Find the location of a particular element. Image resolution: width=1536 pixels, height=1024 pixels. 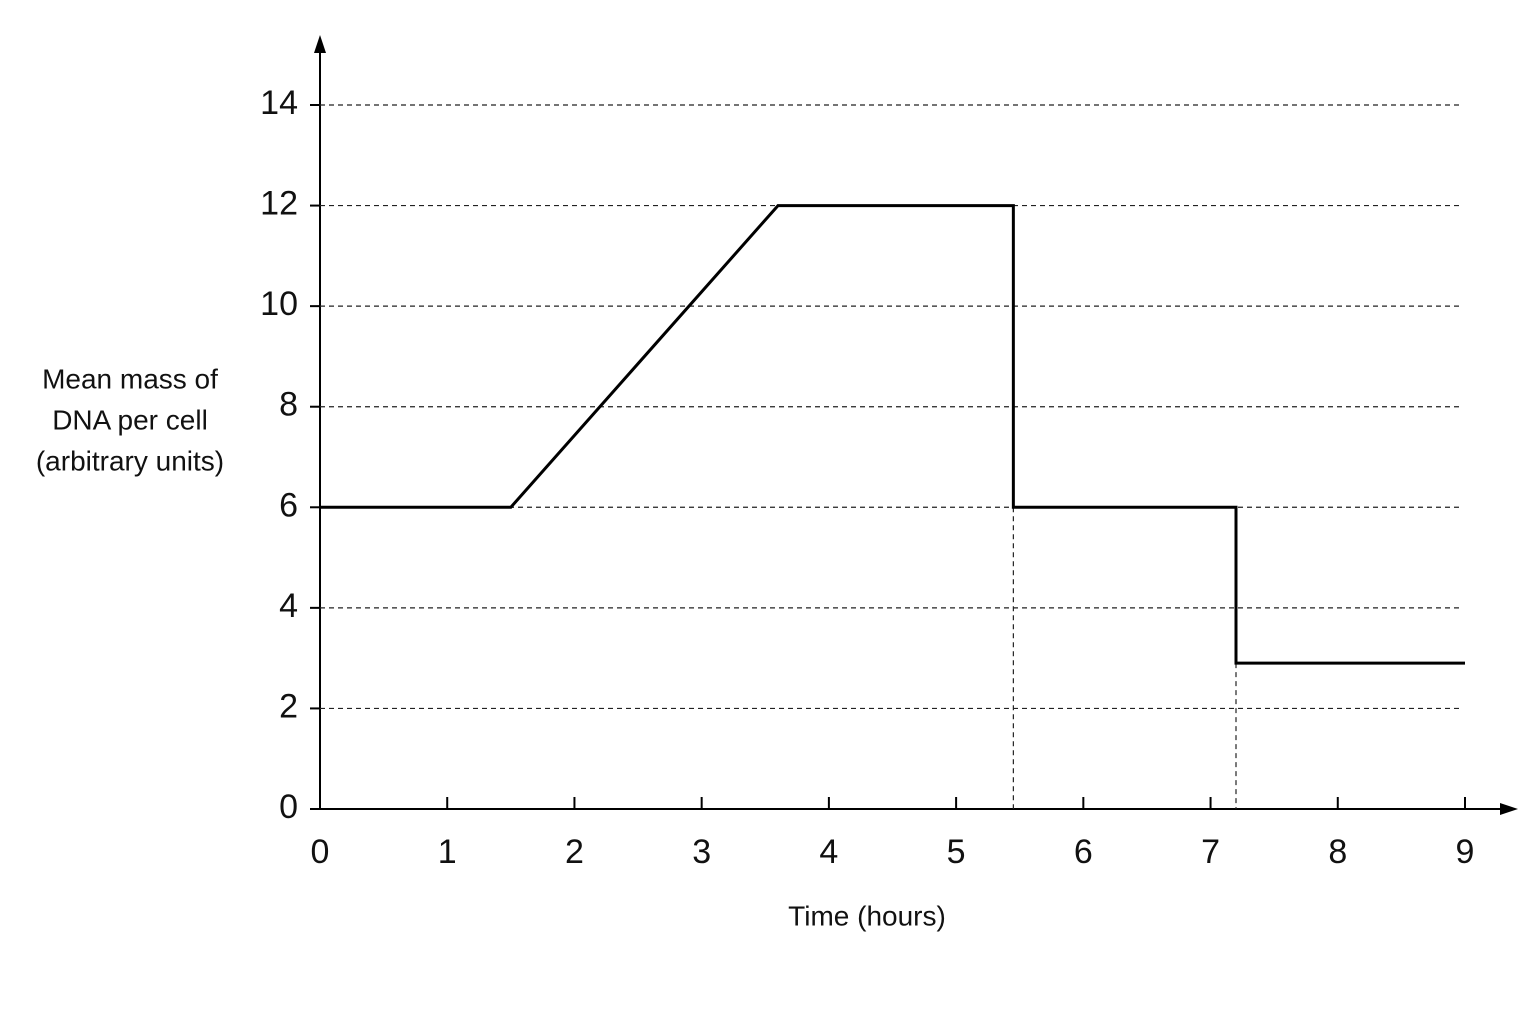

y-tick-label: 6 is located at coordinates (288, 505).